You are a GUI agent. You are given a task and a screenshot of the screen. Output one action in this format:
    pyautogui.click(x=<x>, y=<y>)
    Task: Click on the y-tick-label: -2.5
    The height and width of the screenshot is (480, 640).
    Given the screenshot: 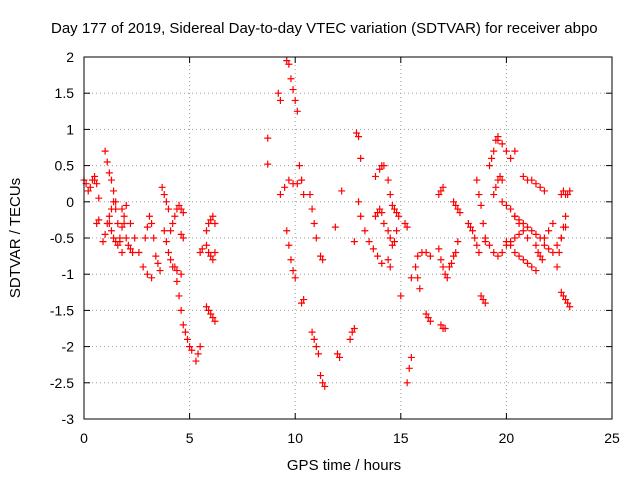 What is the action you would take?
    pyautogui.click(x=62, y=383)
    